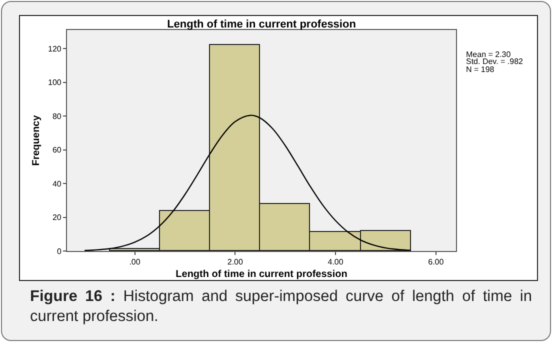 This screenshot has height=342, width=552. What do you see at coordinates (55, 49) in the screenshot?
I see `y-tick-label: 120` at bounding box center [55, 49].